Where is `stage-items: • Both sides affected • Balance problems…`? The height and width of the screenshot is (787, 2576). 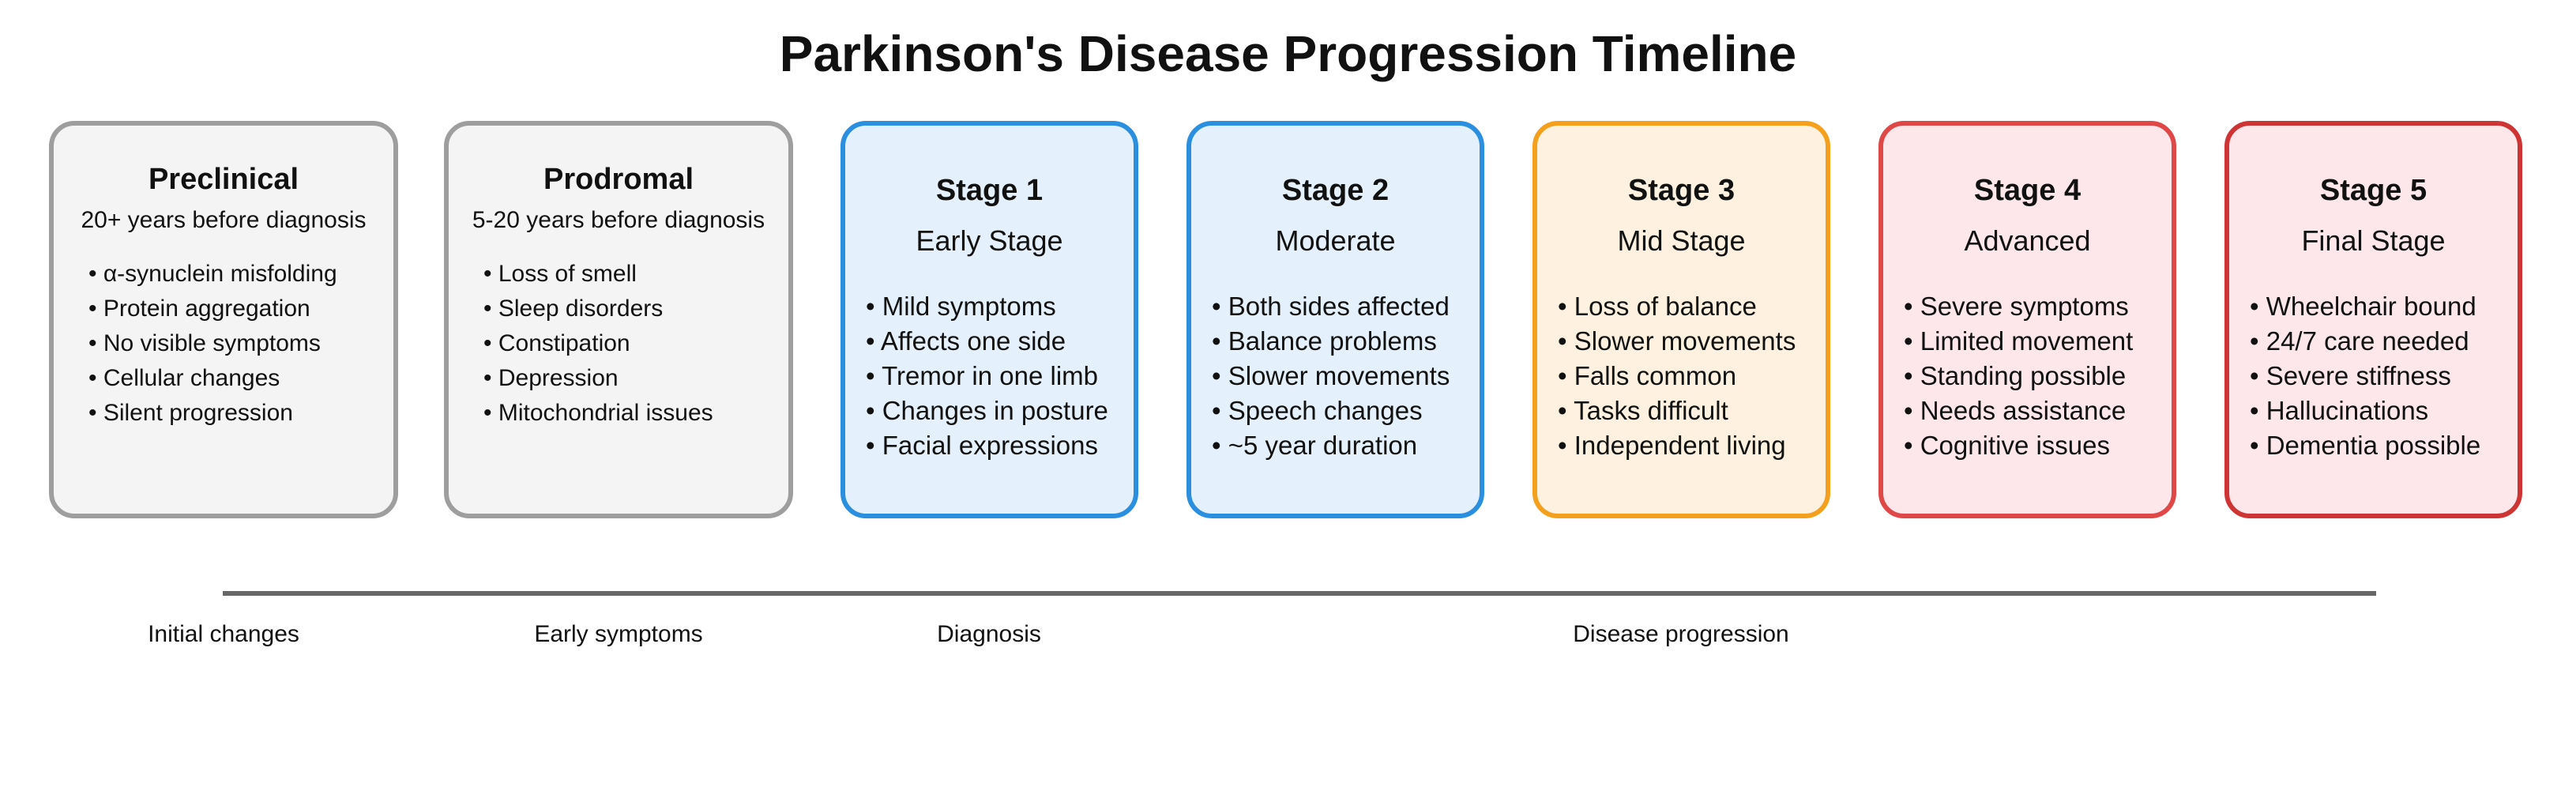 stage-items: • Both sides affected • Balance problems… is located at coordinates (1336, 376).